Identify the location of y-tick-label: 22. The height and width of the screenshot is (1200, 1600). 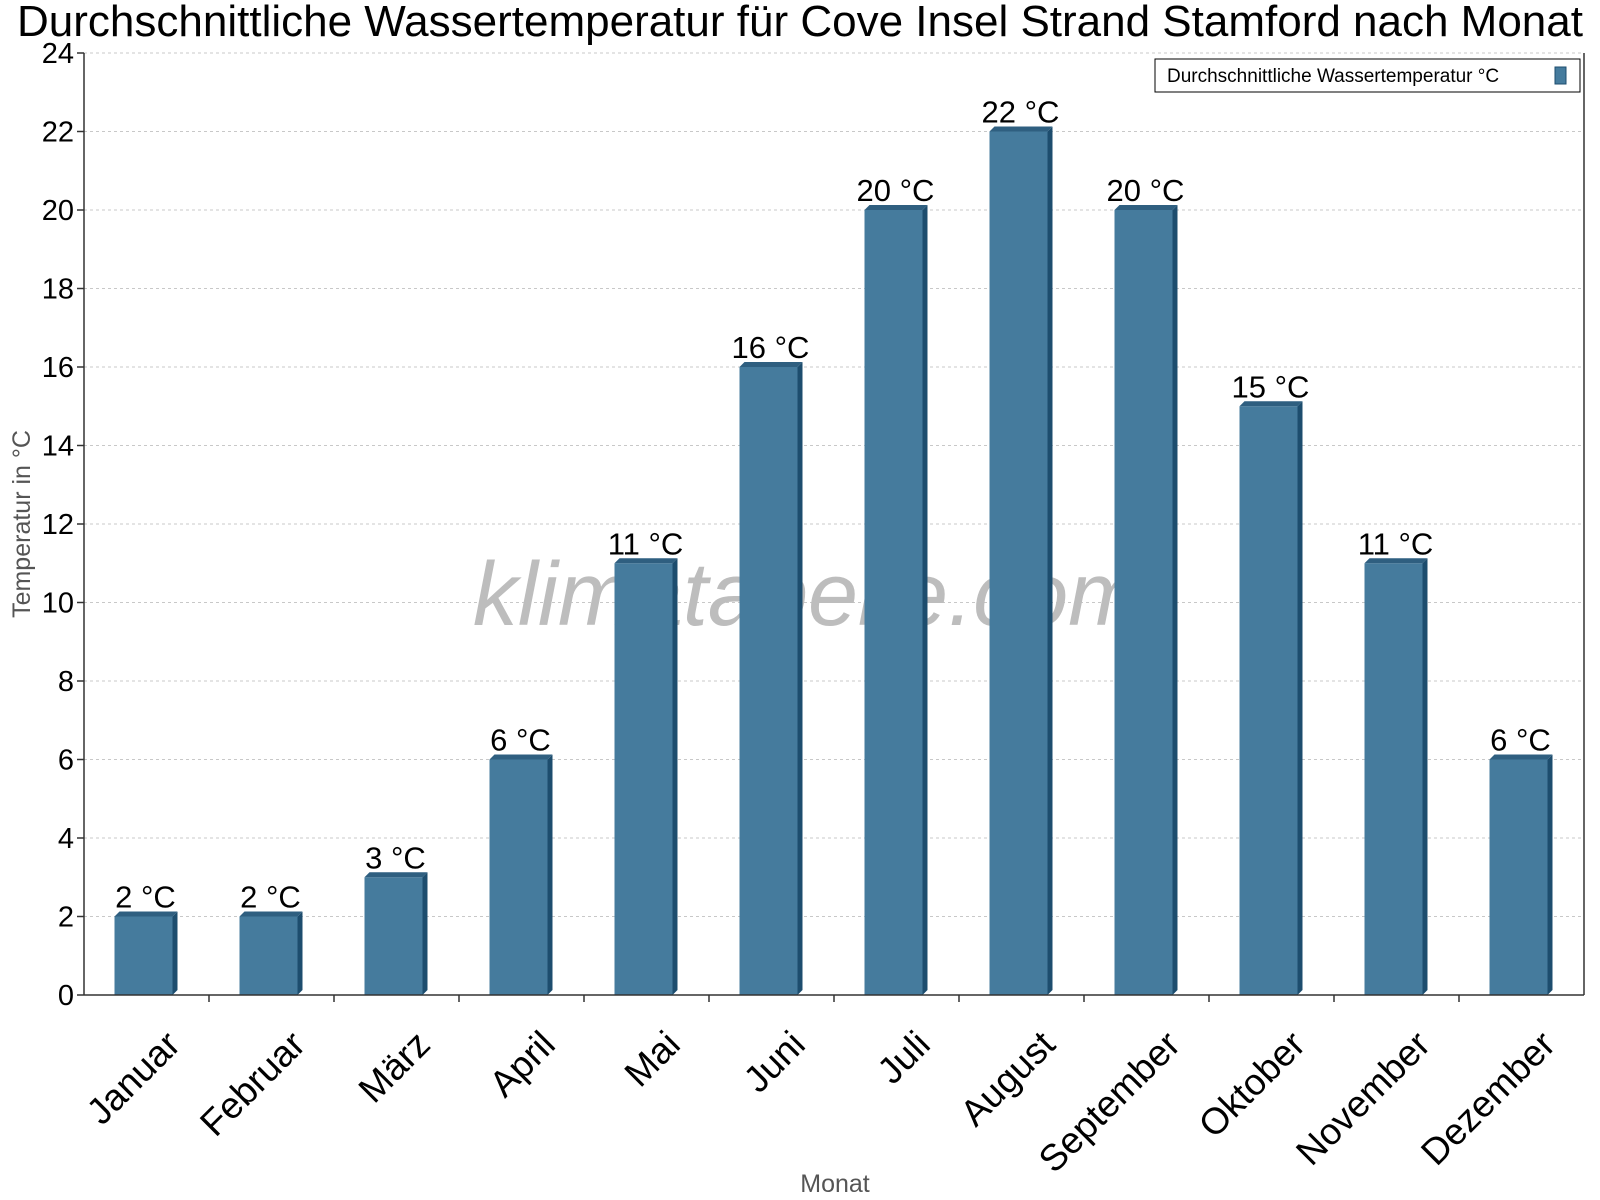
(58, 133).